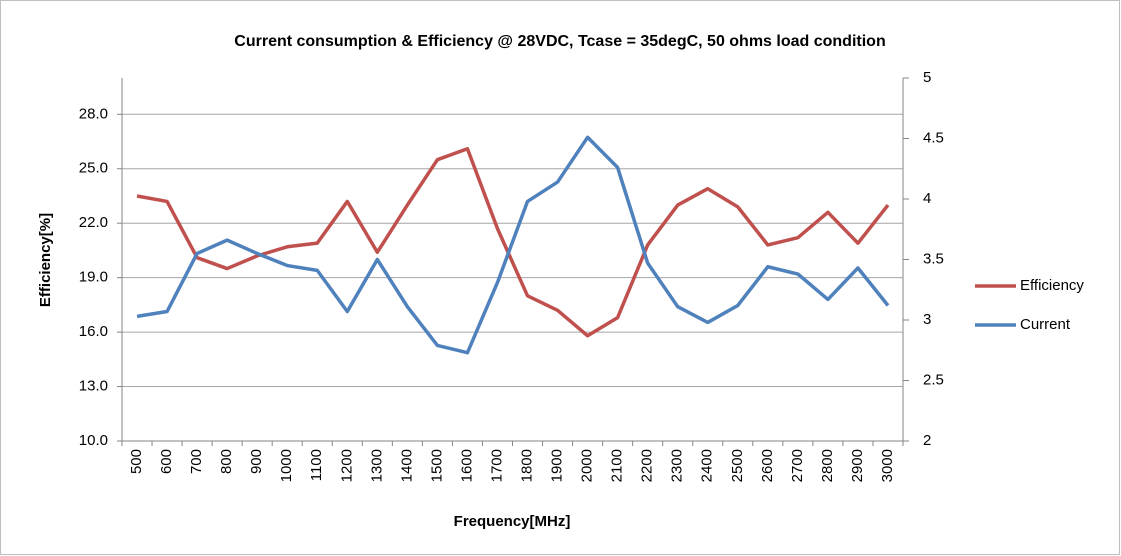  What do you see at coordinates (512, 521) in the screenshot?
I see `x-axis-label: Frequency[MHz]` at bounding box center [512, 521].